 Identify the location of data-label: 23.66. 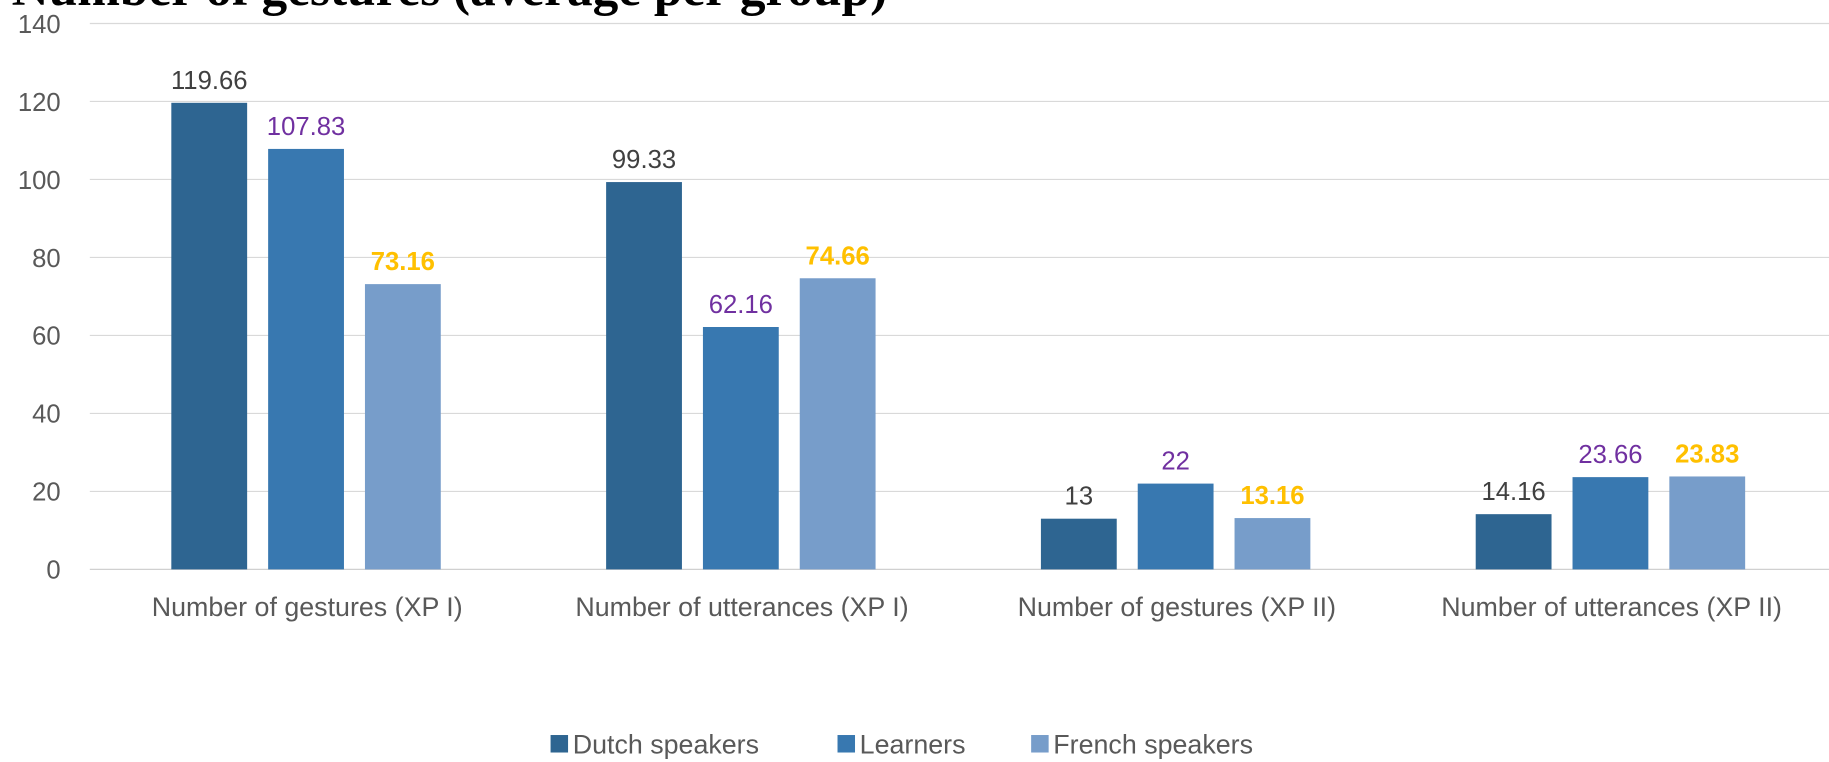
(1610, 455).